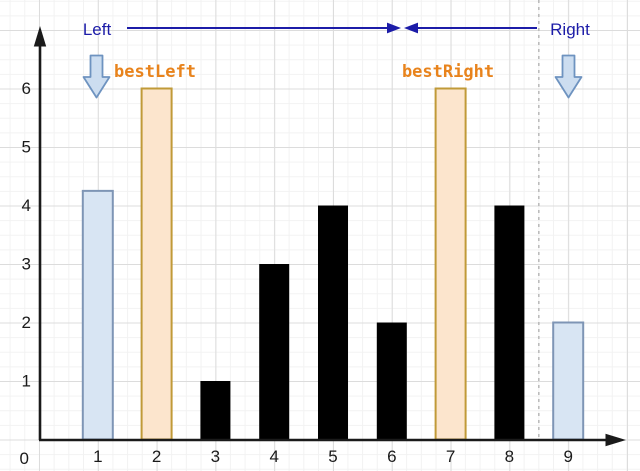 The image size is (640, 471). What do you see at coordinates (96, 76) in the screenshot?
I see `left-pointer-down-arrow-icon` at bounding box center [96, 76].